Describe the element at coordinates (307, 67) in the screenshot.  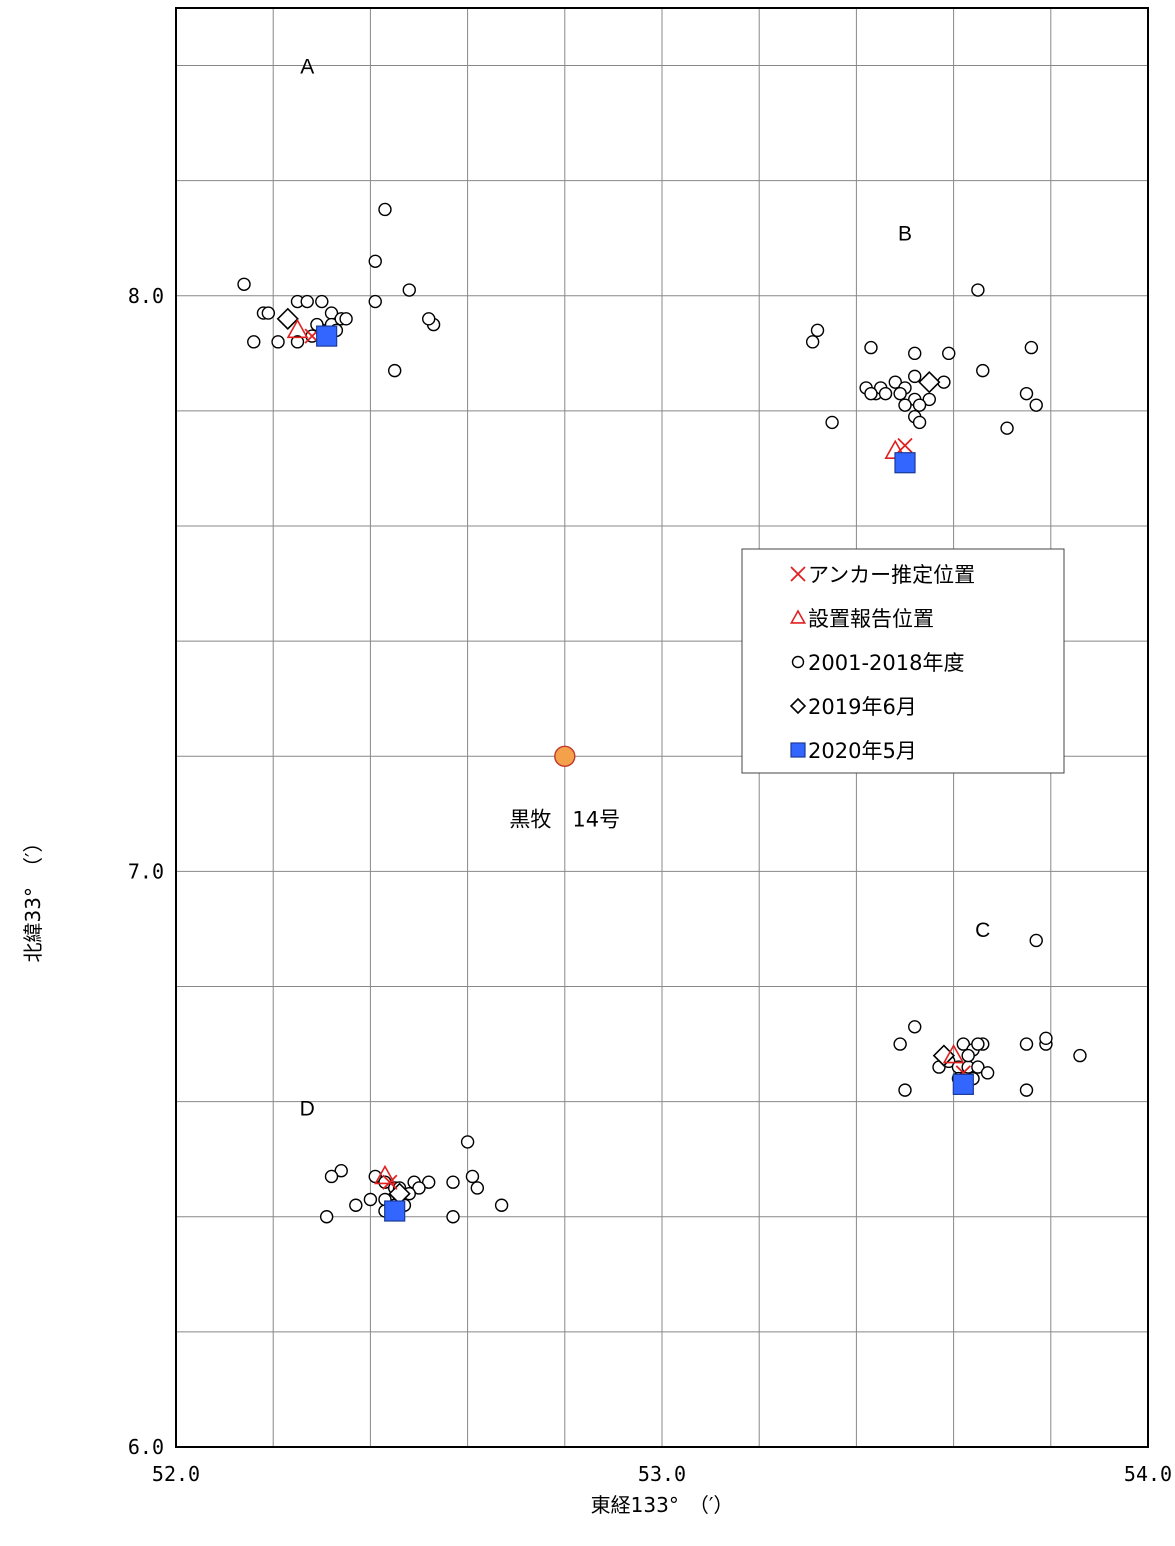
I see `group-label: A` at that location.